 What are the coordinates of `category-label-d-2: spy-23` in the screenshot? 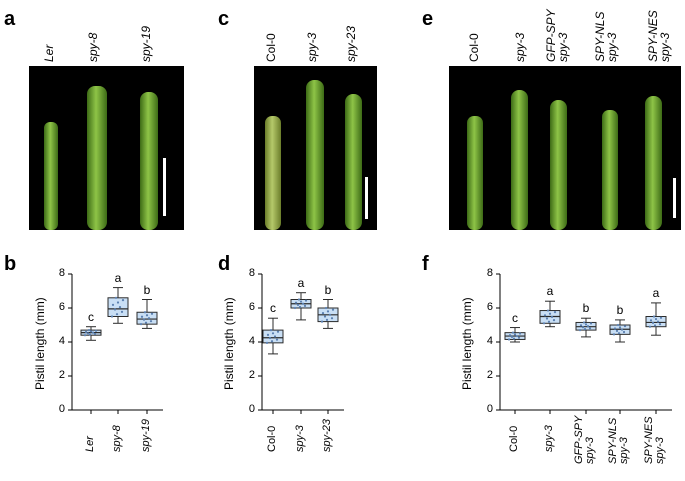 It's located at (327, 435).